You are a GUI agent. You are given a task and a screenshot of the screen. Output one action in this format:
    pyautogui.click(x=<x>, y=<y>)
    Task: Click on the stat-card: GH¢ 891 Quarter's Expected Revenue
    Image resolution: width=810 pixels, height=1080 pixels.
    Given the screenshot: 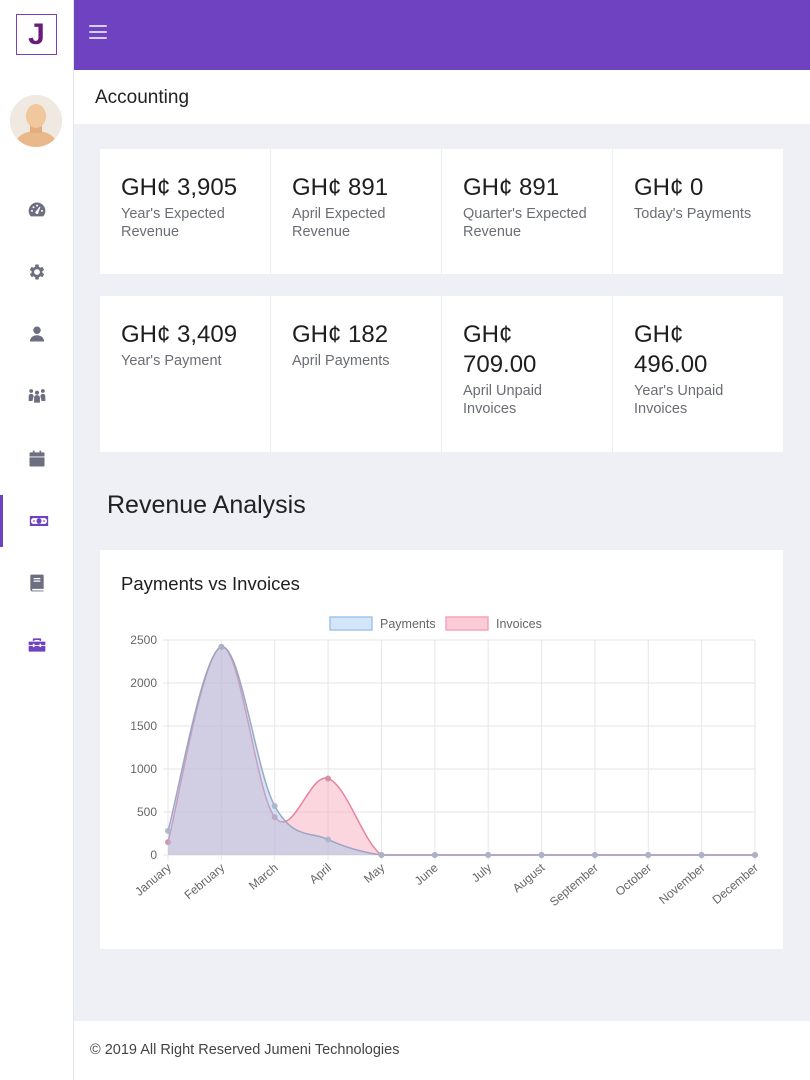 What is the action you would take?
    pyautogui.click(x=527, y=211)
    